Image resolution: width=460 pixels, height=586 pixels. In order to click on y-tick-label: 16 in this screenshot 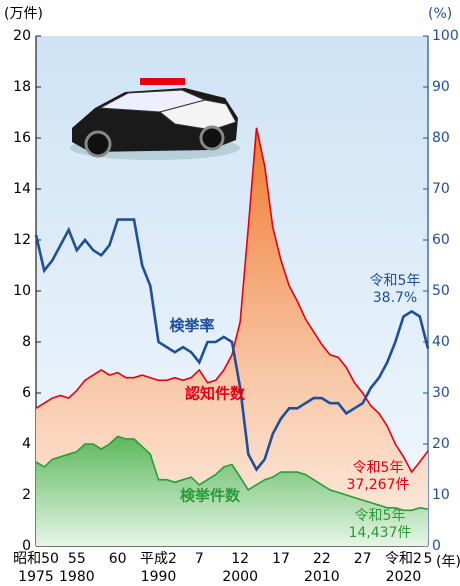, I will do `click(22, 138)`.